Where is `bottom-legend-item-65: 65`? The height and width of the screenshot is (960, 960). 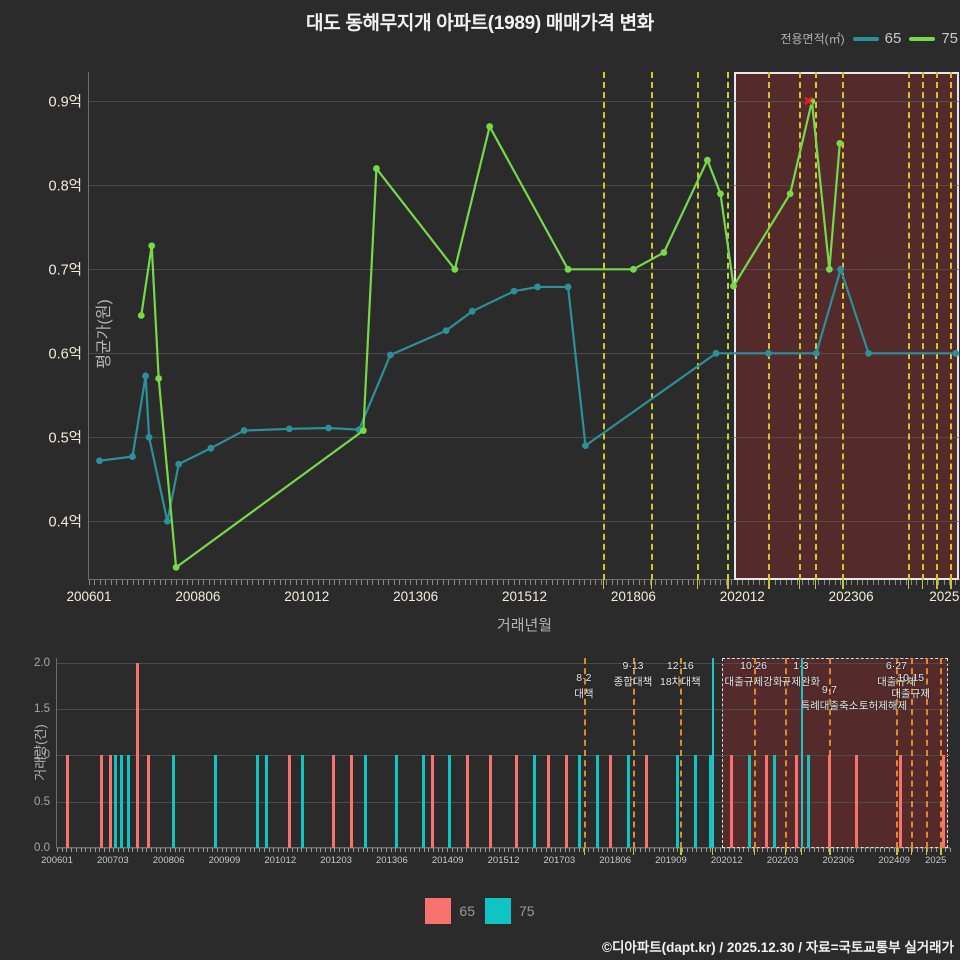
bottom-legend-item-65: 65 is located at coordinates (450, 911).